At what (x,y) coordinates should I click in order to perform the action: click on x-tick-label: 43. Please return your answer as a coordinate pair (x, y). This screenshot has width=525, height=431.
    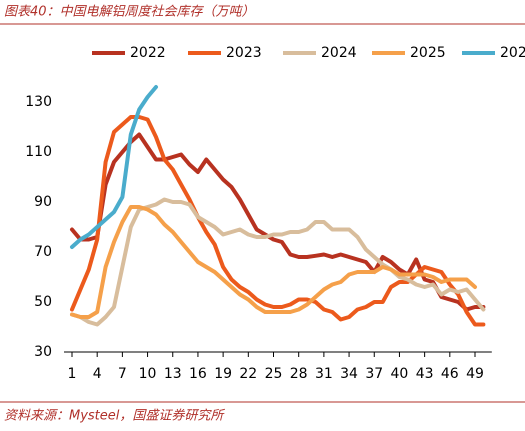
    Looking at the image, I should click on (425, 374).